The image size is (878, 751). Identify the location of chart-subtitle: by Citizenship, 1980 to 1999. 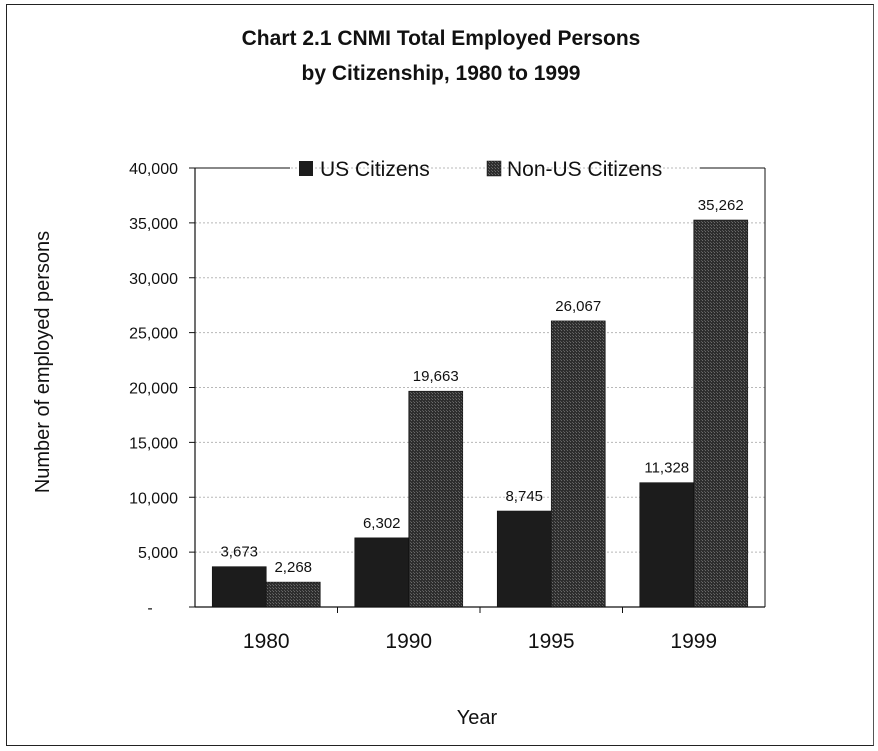
(441, 73).